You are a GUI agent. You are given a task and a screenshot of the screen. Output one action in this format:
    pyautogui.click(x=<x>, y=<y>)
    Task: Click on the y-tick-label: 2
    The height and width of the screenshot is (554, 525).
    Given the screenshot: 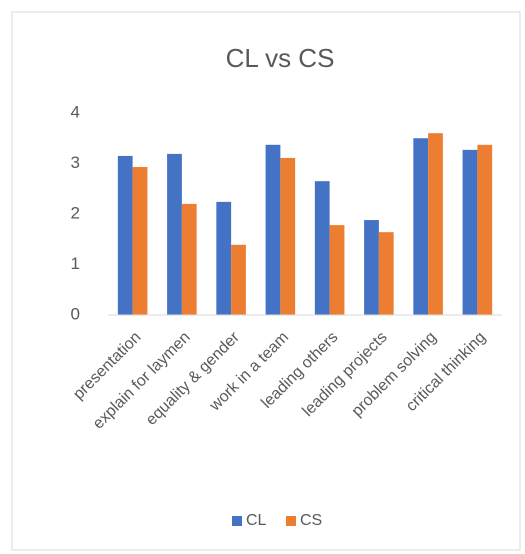 What is the action you would take?
    pyautogui.click(x=75, y=212)
    